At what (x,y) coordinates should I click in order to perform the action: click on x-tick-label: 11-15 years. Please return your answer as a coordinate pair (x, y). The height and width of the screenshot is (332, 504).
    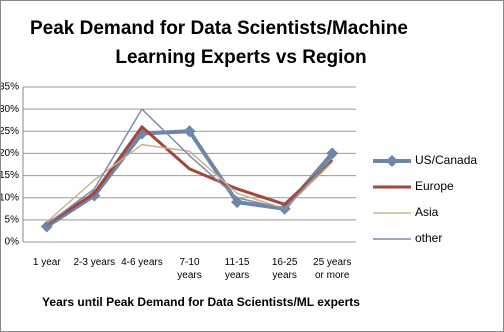
    Looking at the image, I should click on (237, 269).